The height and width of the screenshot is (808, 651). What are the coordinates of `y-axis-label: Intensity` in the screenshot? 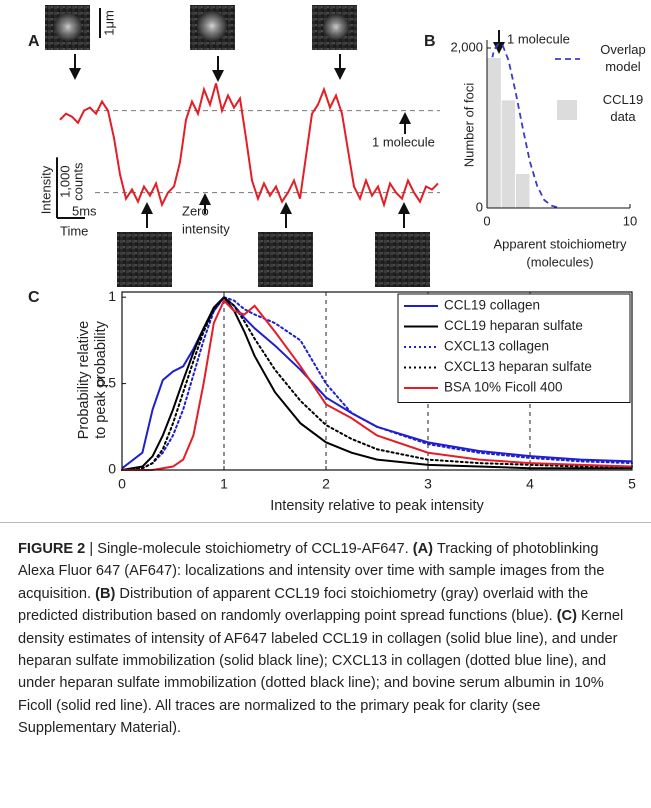 It's located at (45, 189).